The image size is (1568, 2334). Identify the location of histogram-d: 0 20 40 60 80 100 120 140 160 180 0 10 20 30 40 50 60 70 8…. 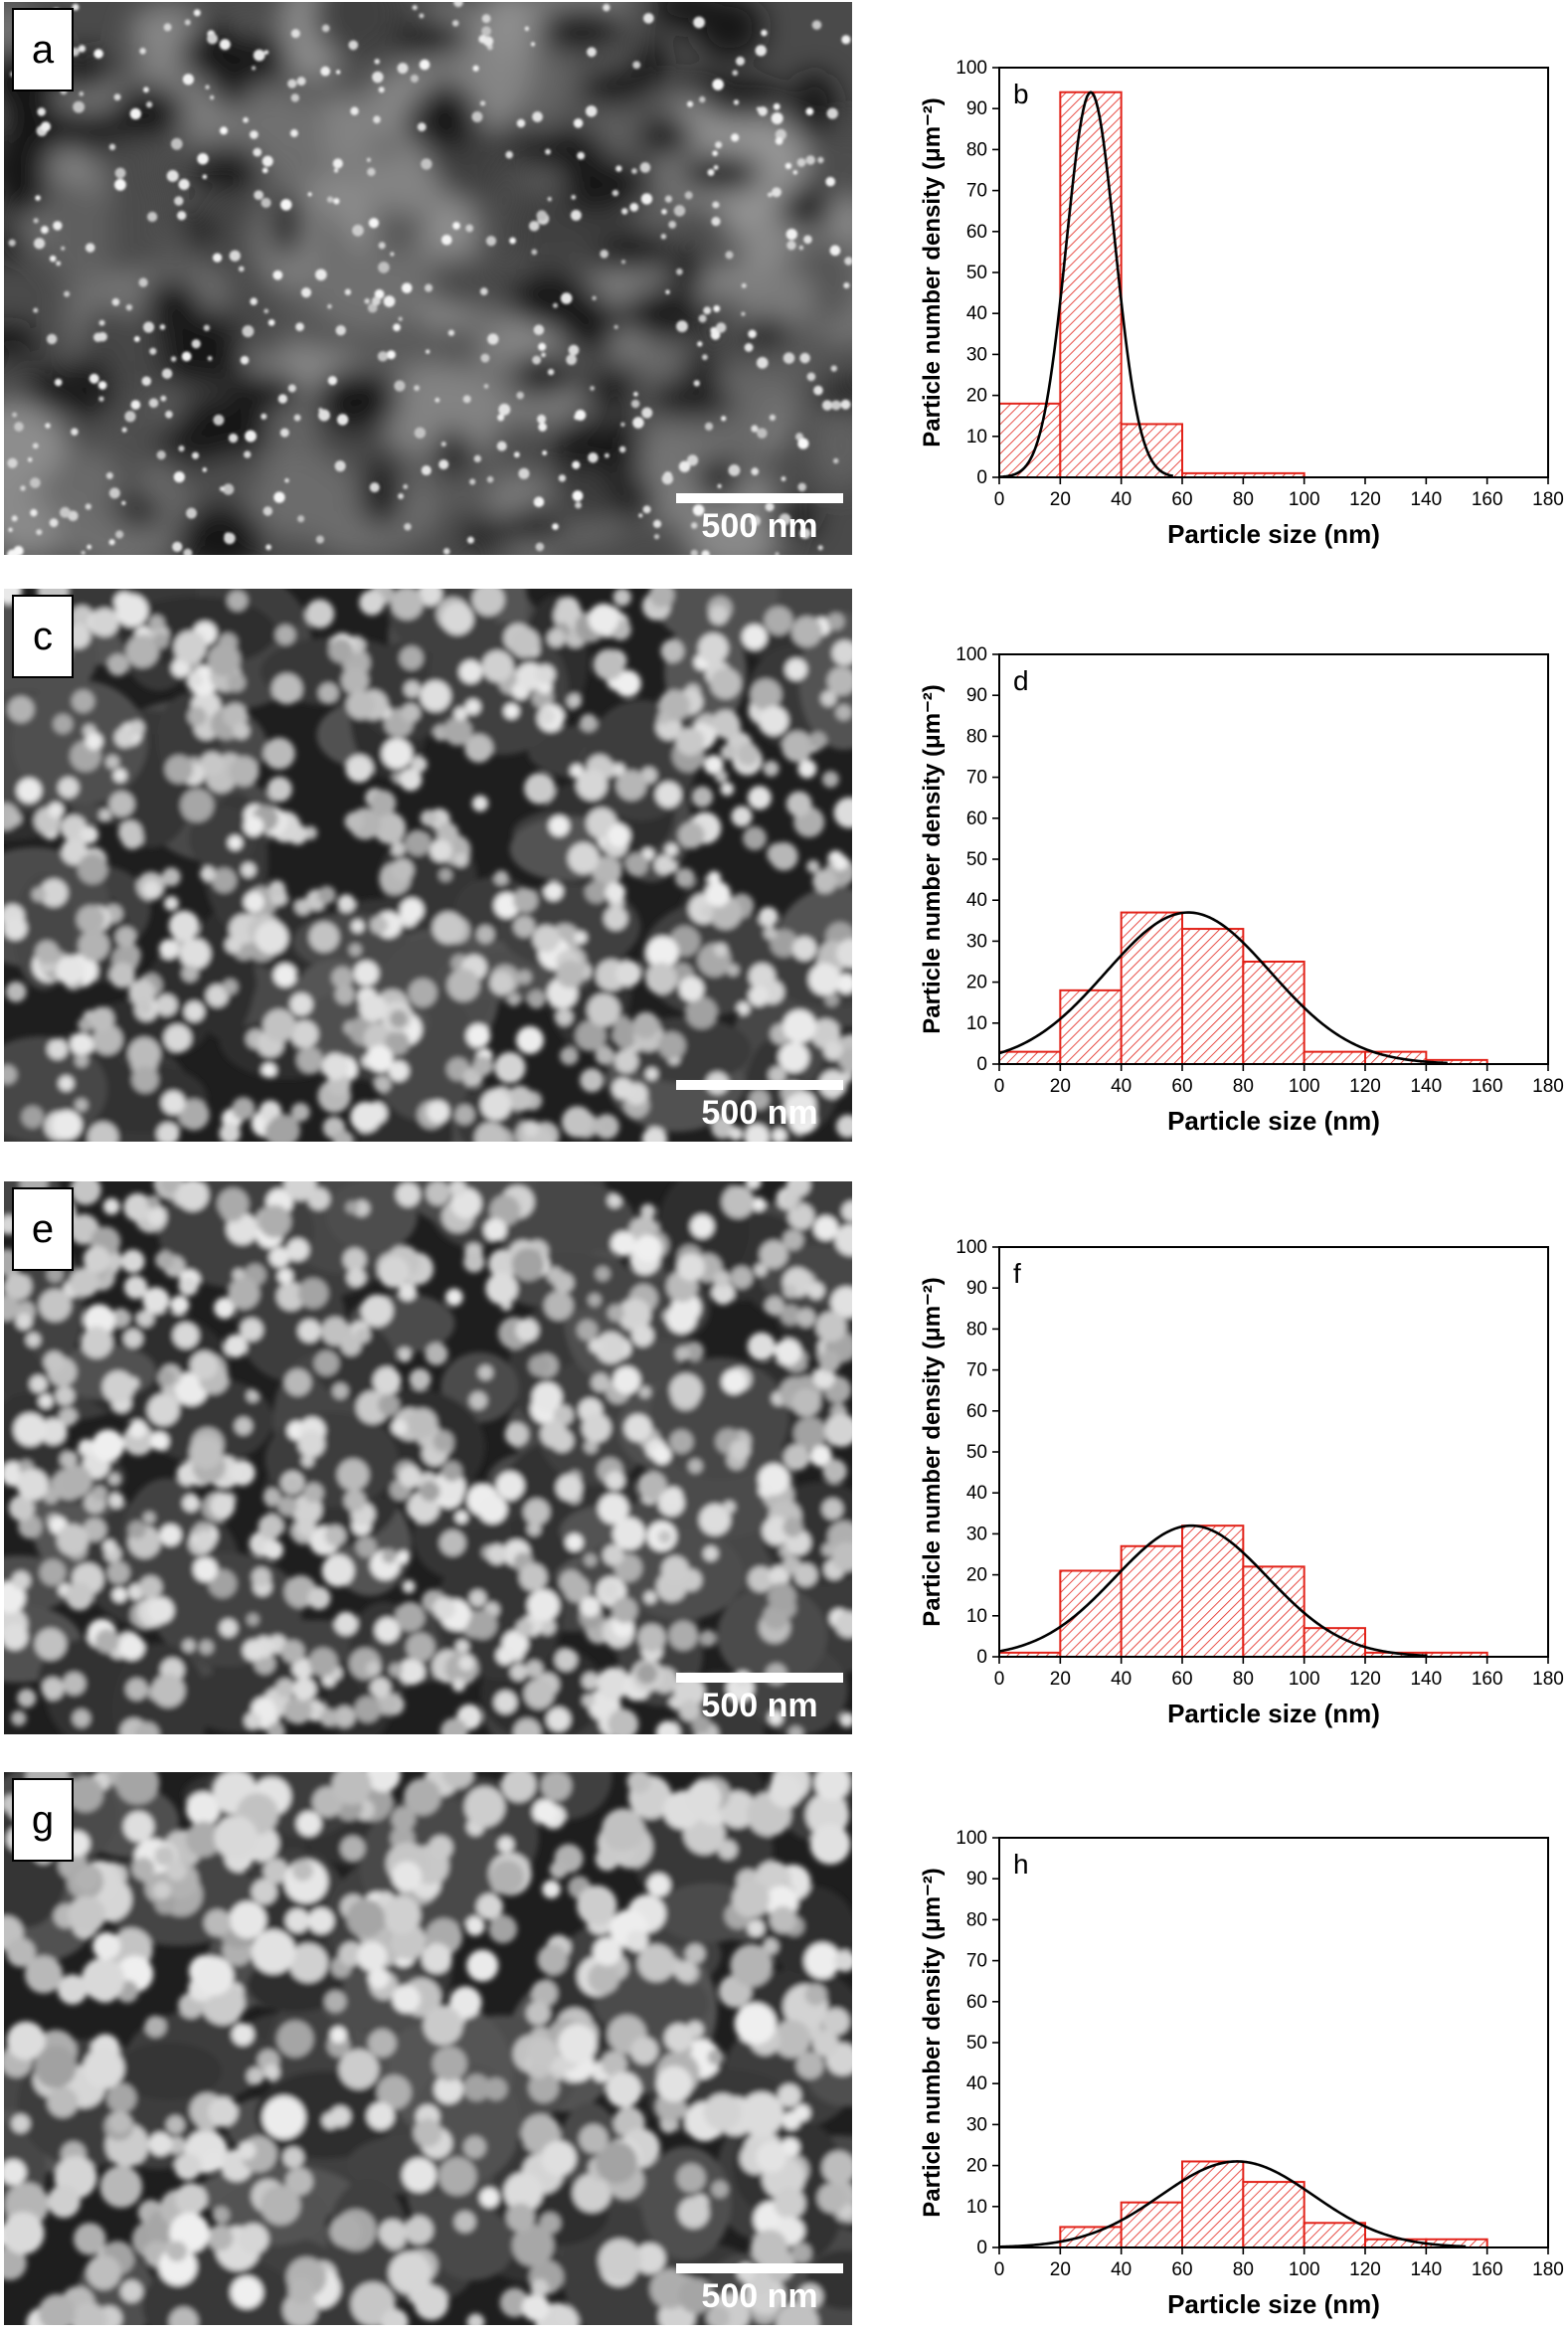
(1239, 877).